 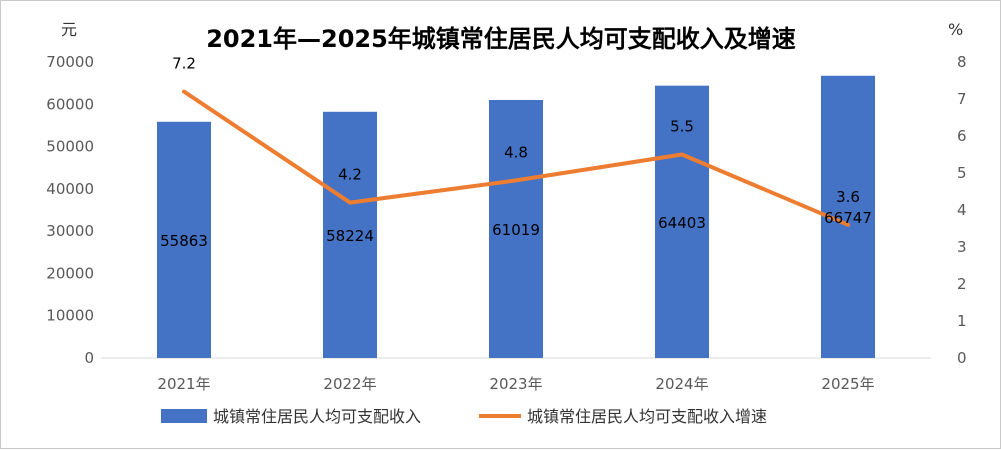 What do you see at coordinates (89, 358) in the screenshot?
I see `left-axis-tick-label: 0` at bounding box center [89, 358].